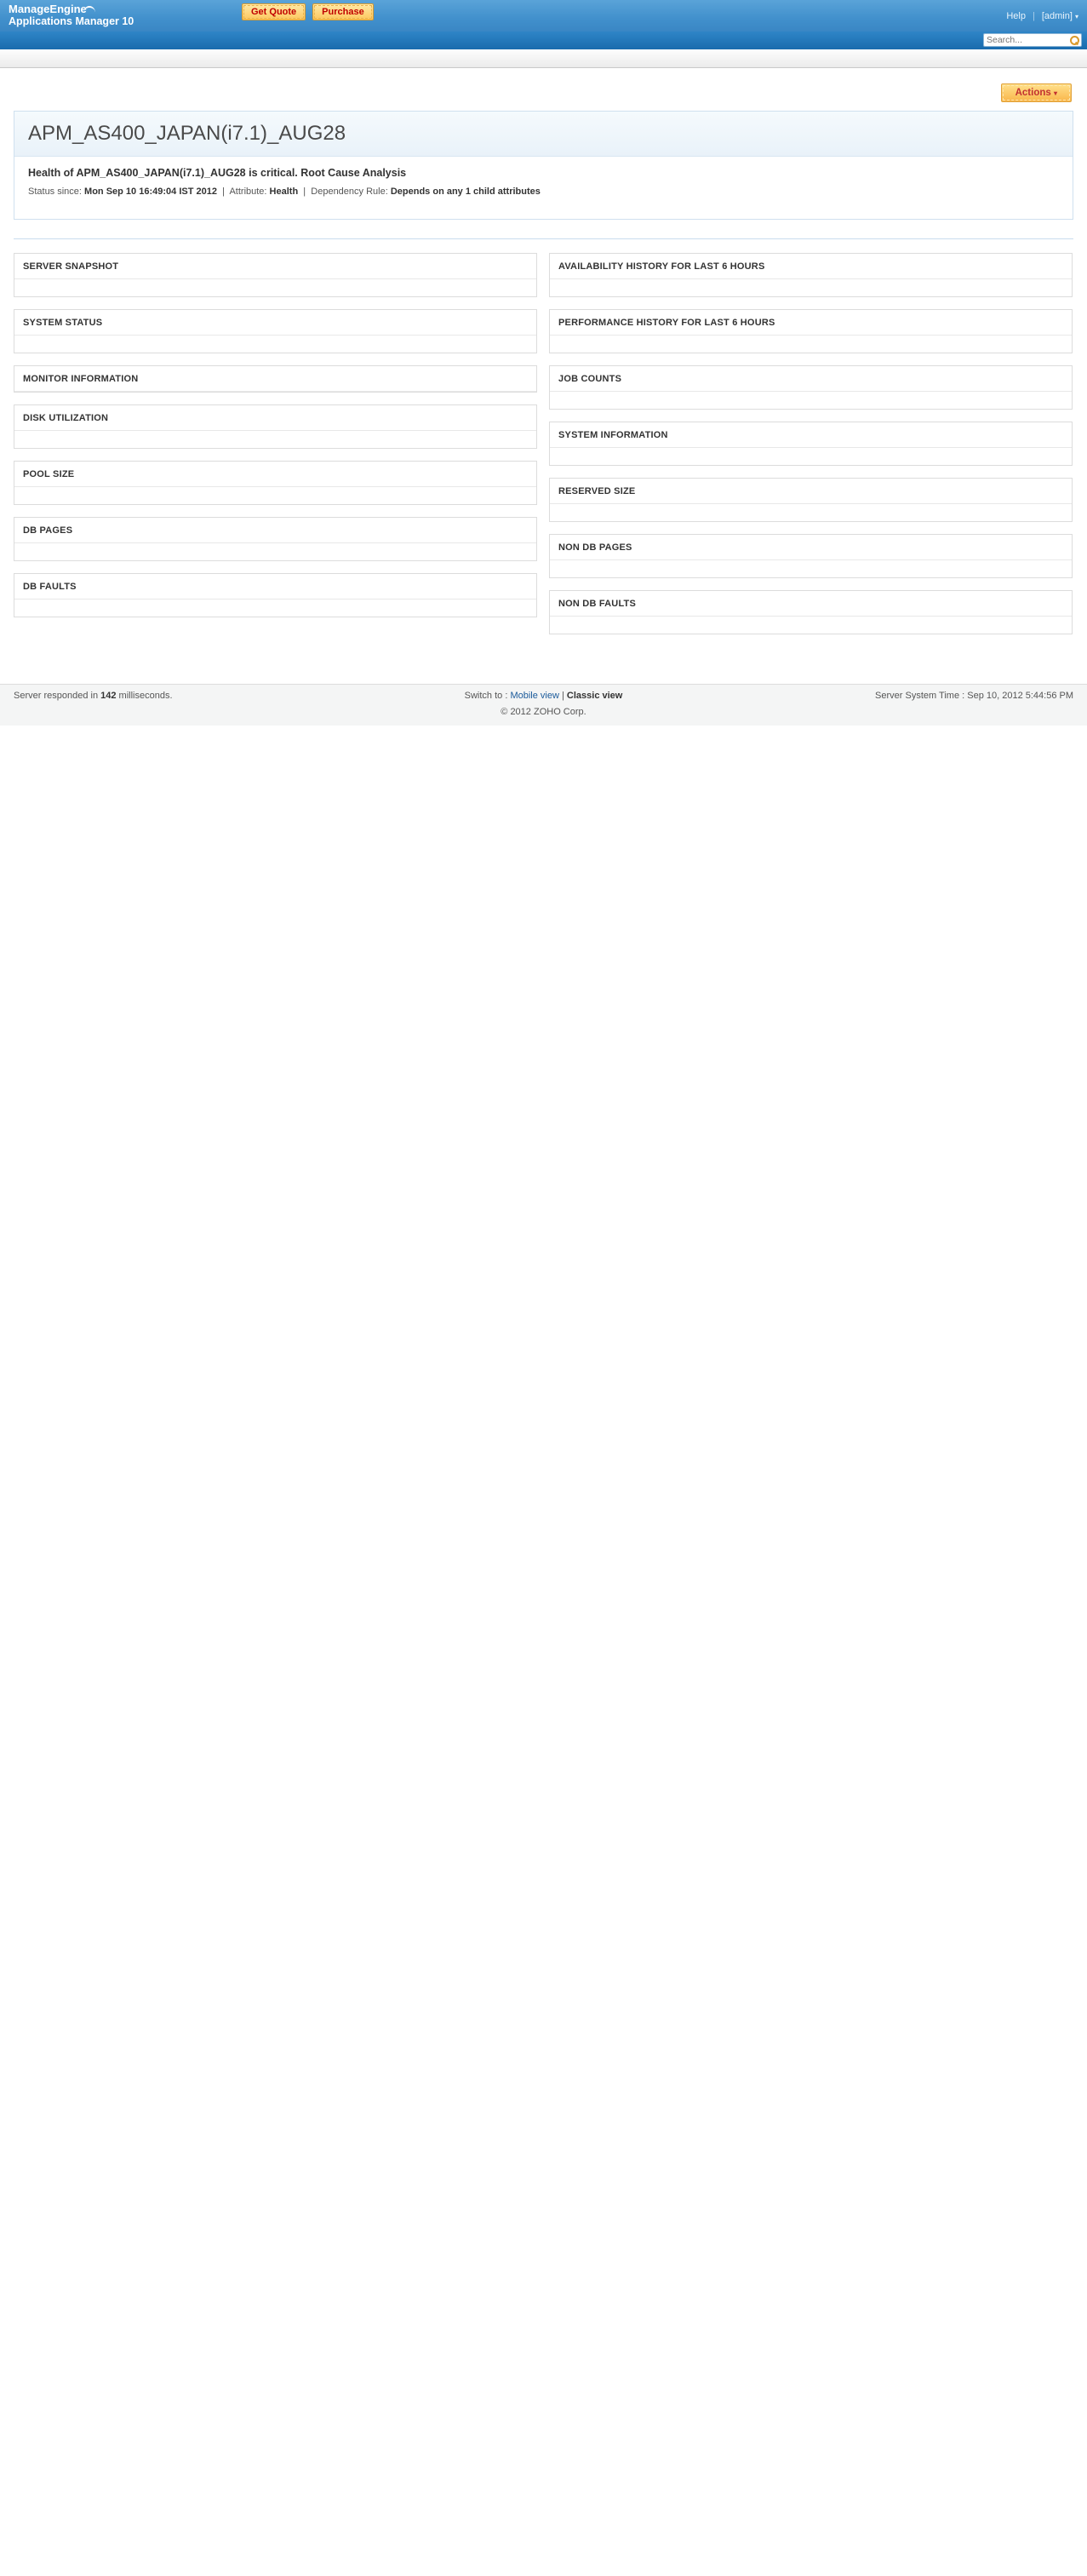 The image size is (1087, 2576). What do you see at coordinates (811, 287) in the screenshot?
I see `availability-history-chart` at bounding box center [811, 287].